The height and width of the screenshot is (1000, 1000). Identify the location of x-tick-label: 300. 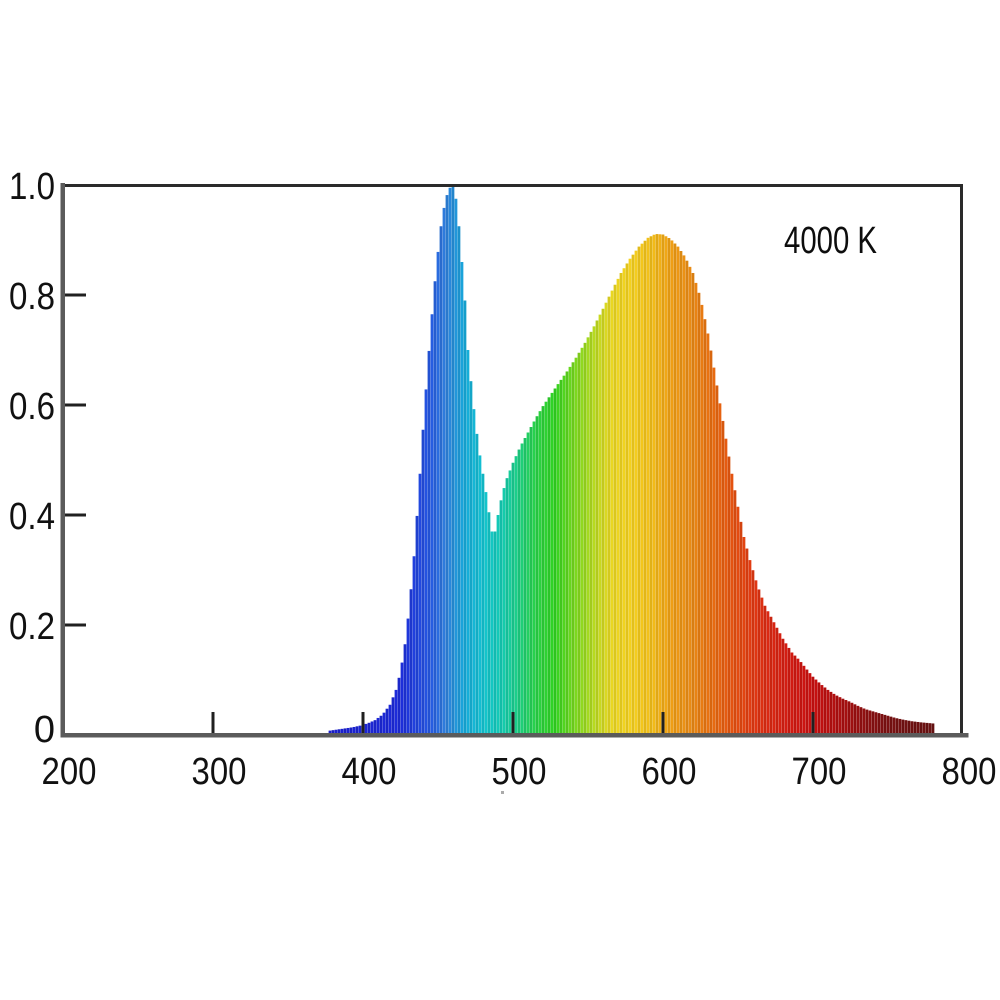
(219, 772).